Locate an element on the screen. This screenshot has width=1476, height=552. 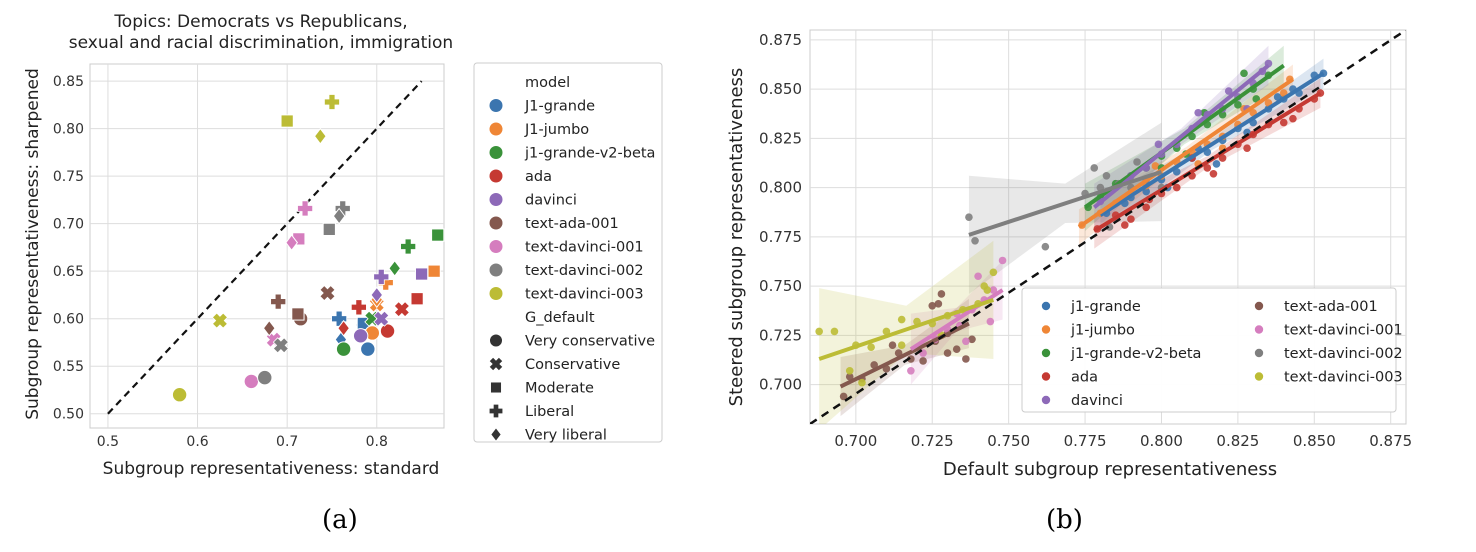
legend-entry: Very liberal is located at coordinates (566, 436).